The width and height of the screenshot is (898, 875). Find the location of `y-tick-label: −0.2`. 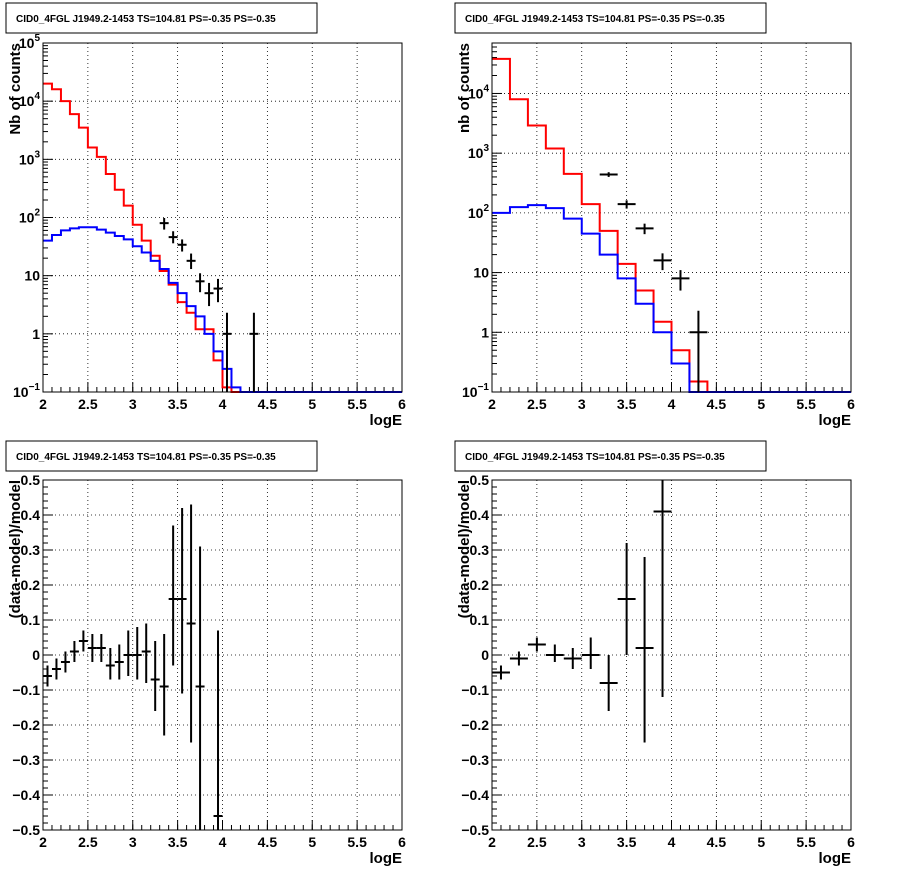

y-tick-label: −0.2 is located at coordinates (26, 725).